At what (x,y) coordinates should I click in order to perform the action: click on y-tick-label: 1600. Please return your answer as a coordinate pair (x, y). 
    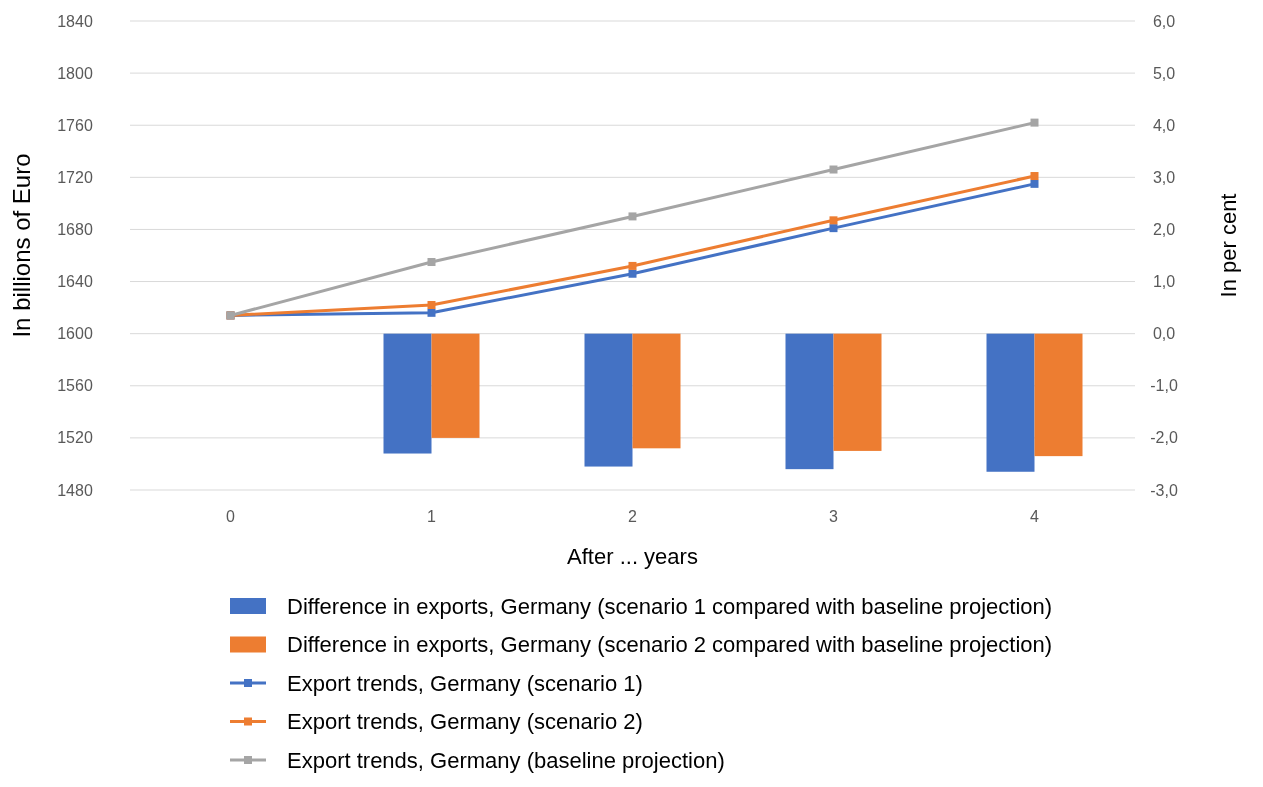
    Looking at the image, I should click on (75, 334).